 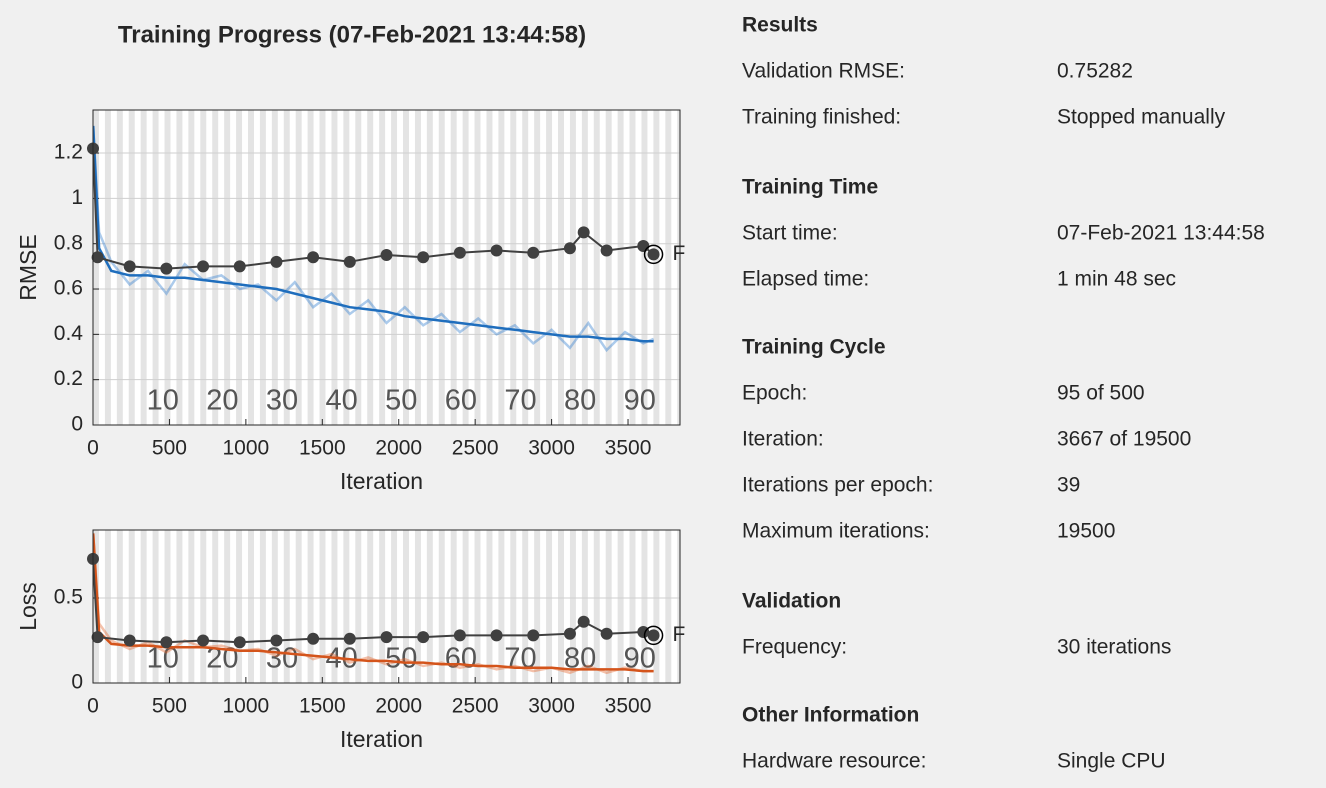 I want to click on chart-title: Training Progress (07-Feb-2021 13:44:58), so click(x=352, y=34).